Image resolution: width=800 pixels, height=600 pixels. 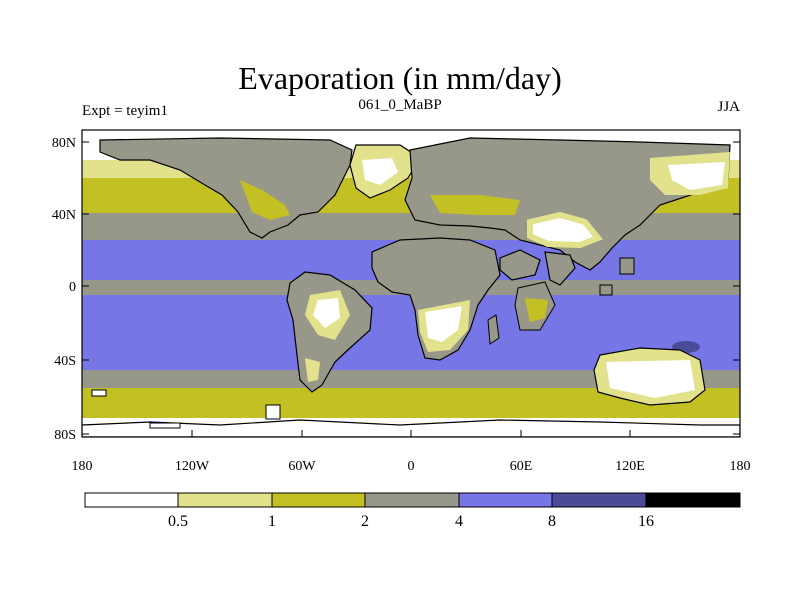 I want to click on y-tick-label: 0, so click(x=72, y=287).